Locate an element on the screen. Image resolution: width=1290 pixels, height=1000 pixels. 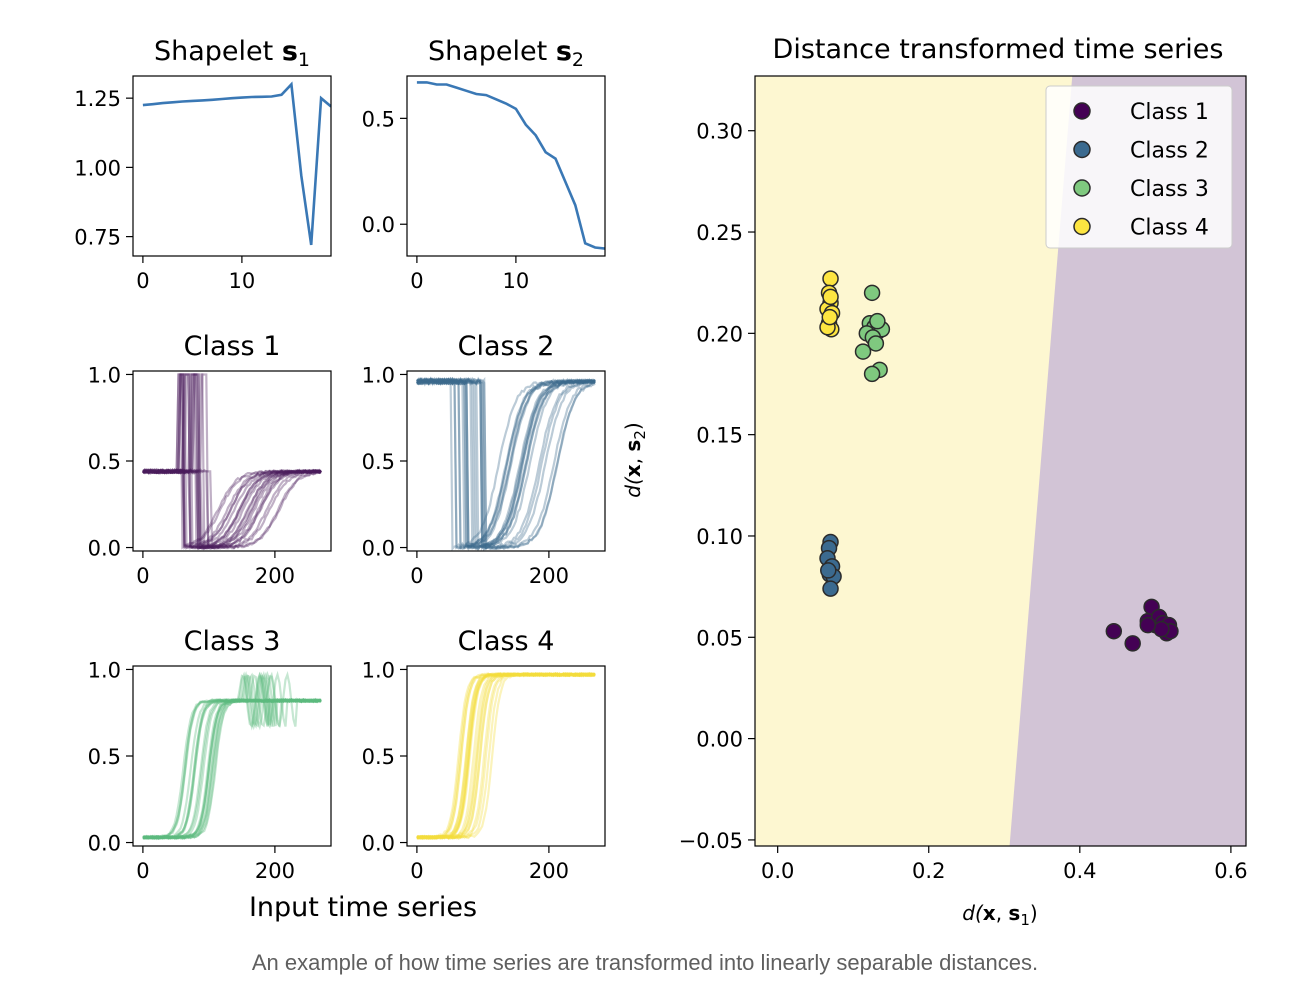
x-tick-label: 0.0 is located at coordinates (777, 871).